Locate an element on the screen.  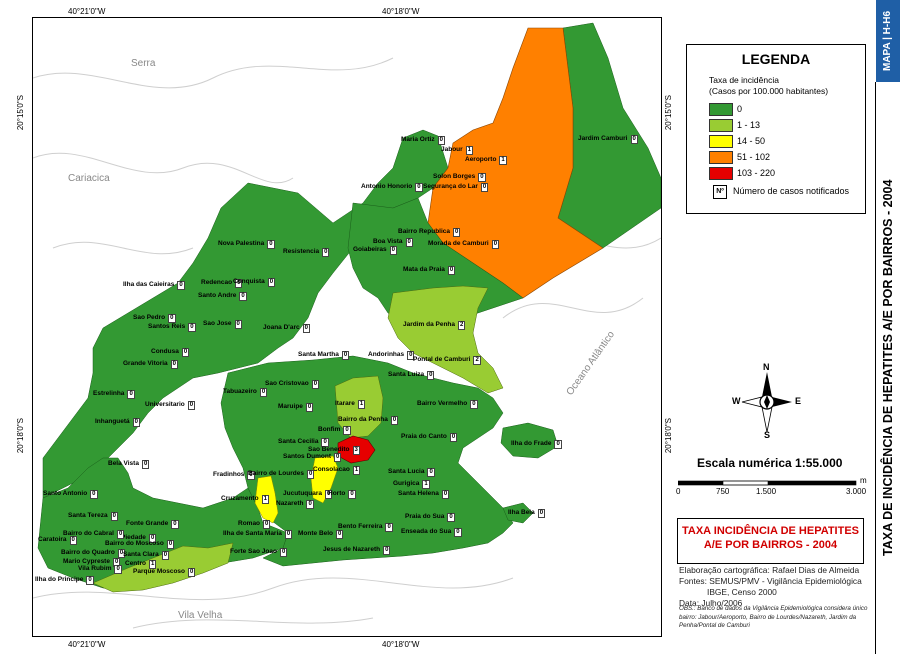
neighborhood-label: Estrelinha 0 is located at coordinates (114, 394).